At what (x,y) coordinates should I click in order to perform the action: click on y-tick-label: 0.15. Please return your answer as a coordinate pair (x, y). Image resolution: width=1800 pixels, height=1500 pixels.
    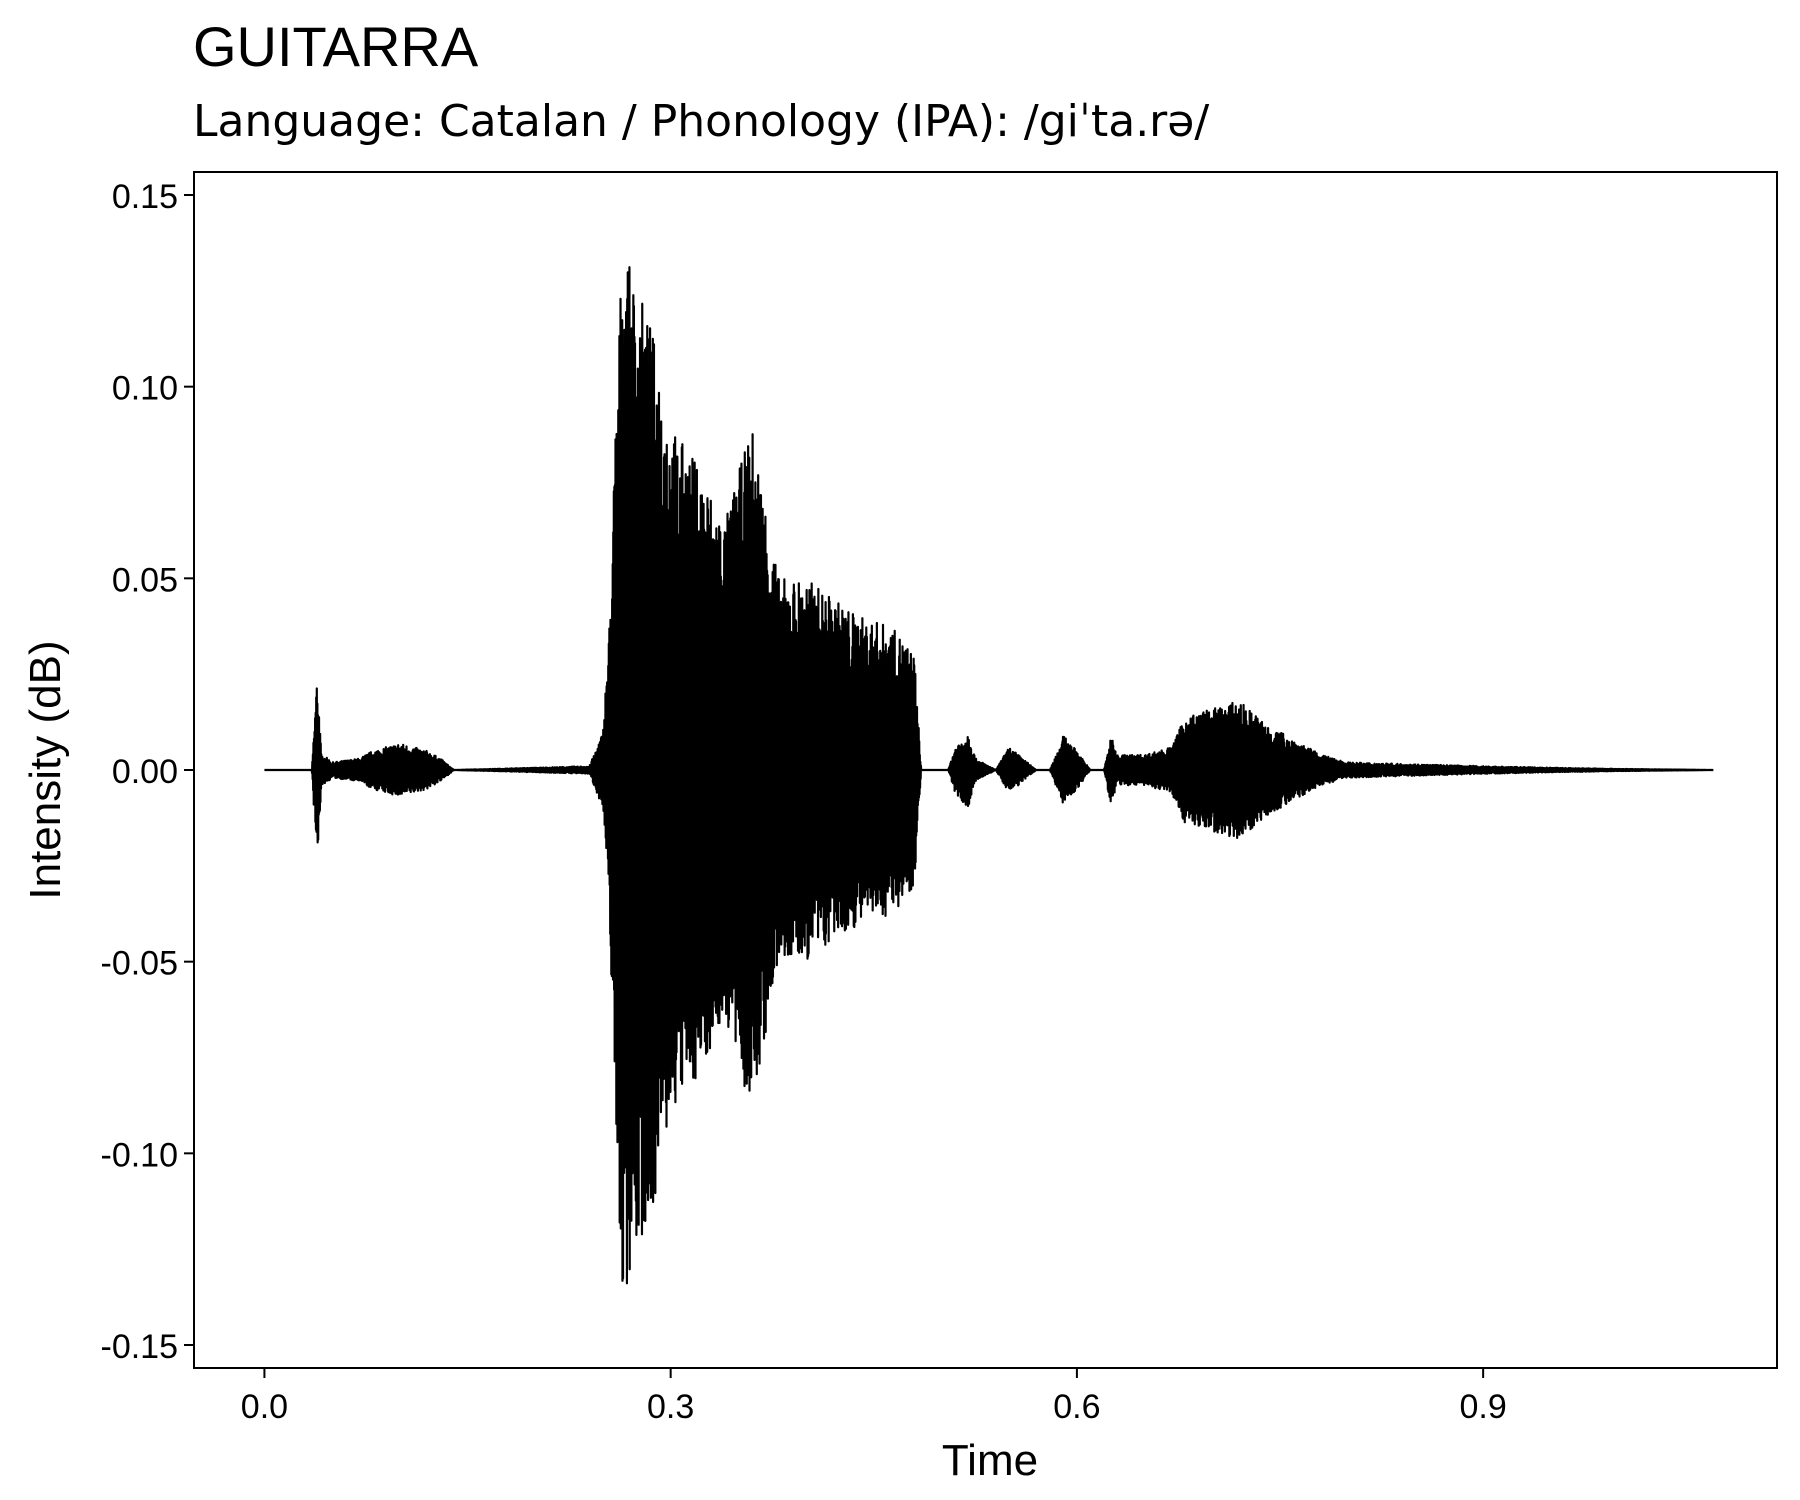
    Looking at the image, I should click on (145, 197).